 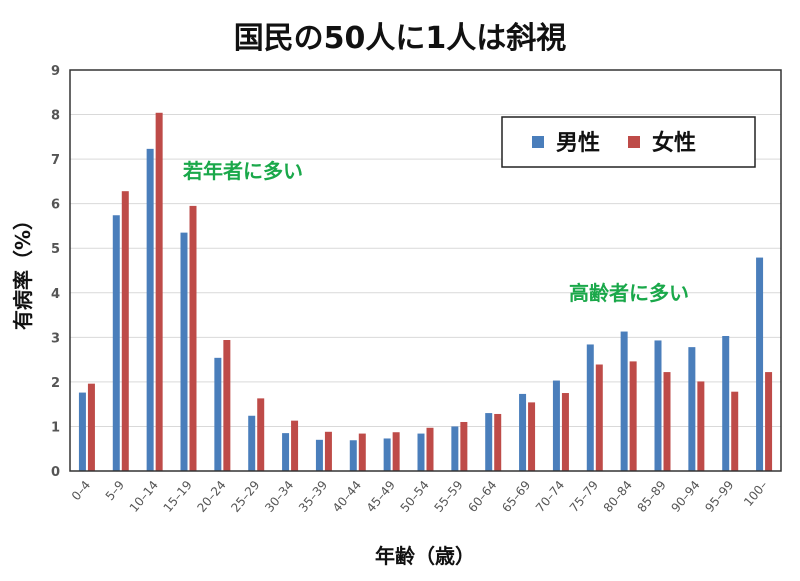 I want to click on legend-swatch-female, so click(x=634, y=142).